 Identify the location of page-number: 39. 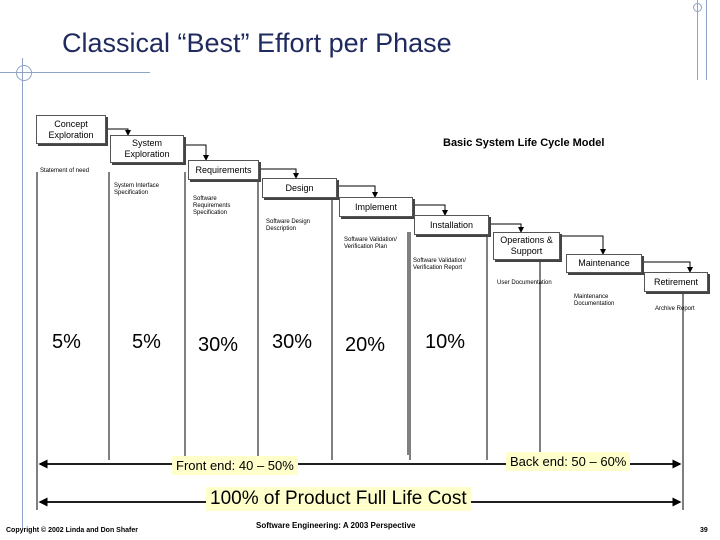
(704, 530).